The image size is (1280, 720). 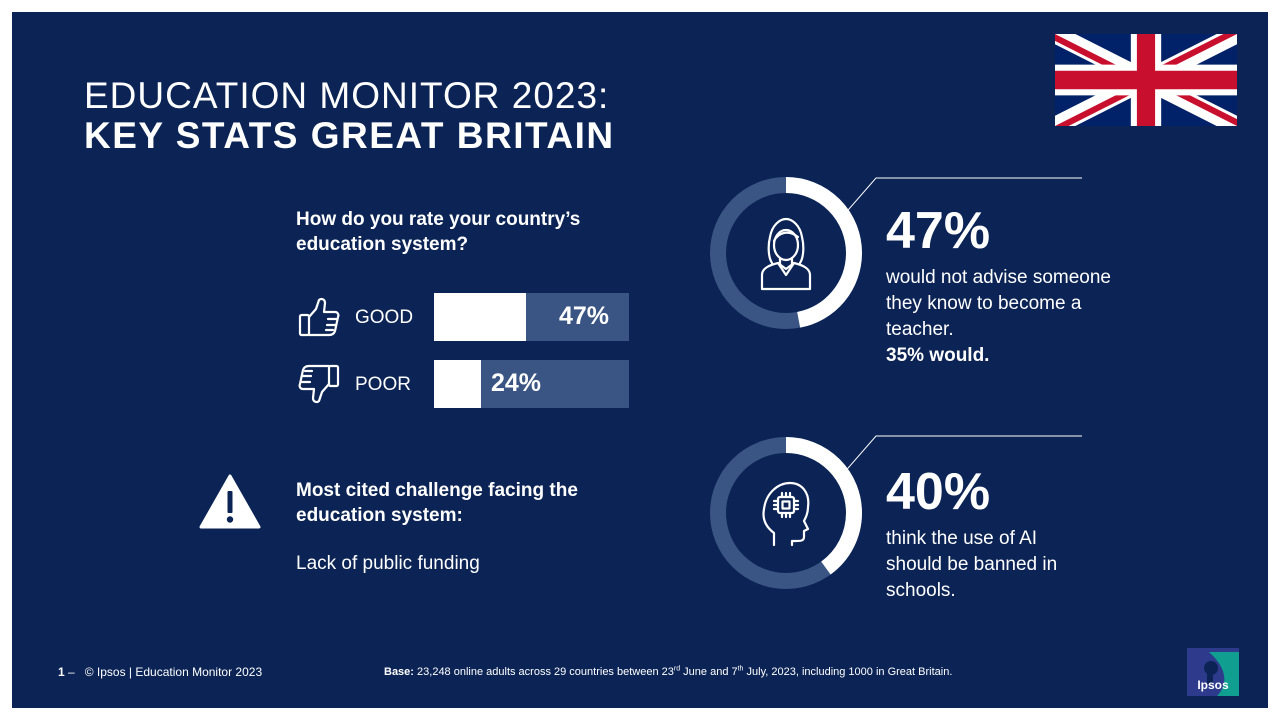 I want to click on stat-value-teacher: 47%, so click(x=938, y=231).